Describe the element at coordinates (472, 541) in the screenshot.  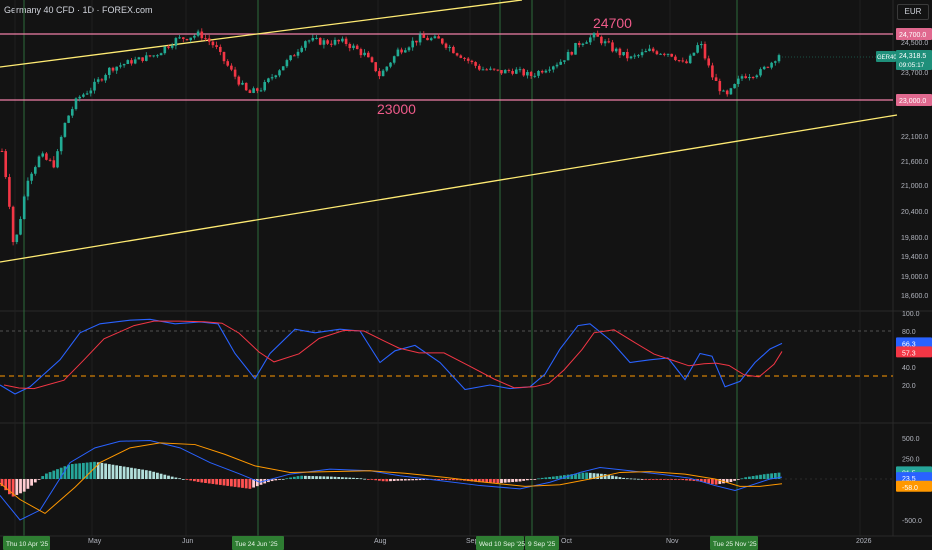
I see `time-tick-label: Sep` at that location.